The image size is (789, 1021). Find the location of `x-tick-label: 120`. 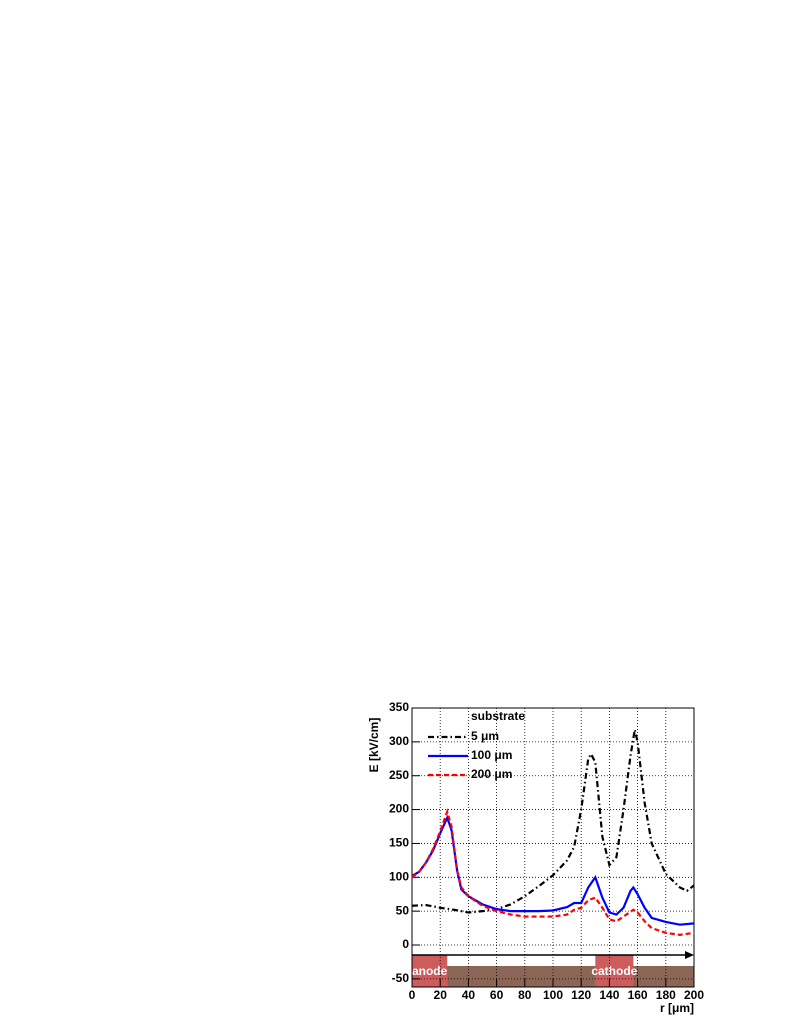

x-tick-label: 120 is located at coordinates (581, 995).